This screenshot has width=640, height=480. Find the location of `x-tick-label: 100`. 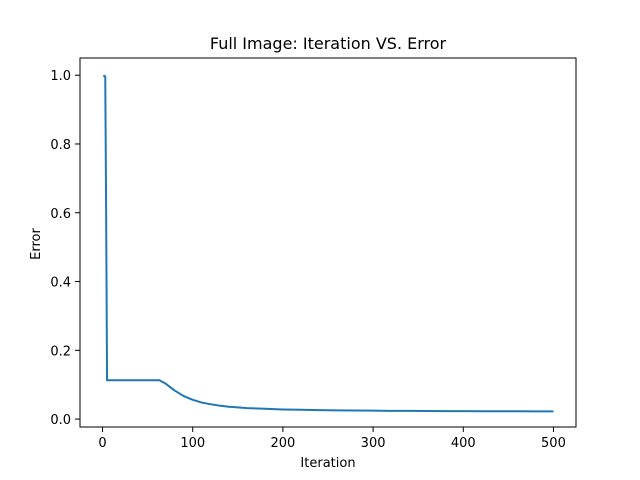

x-tick-label: 100 is located at coordinates (192, 443).